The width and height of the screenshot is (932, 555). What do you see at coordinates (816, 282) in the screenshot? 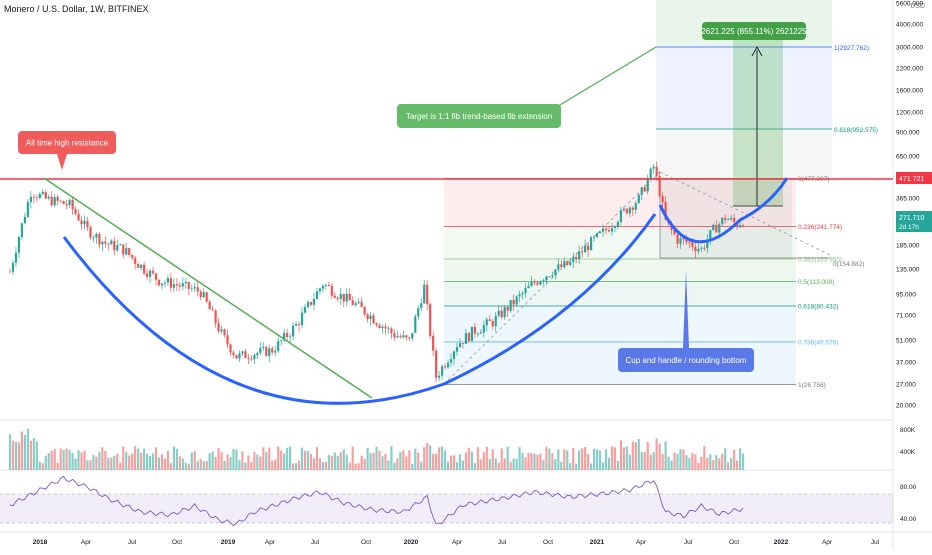
I see `fib-level-label: 0.5(113.000)` at bounding box center [816, 282].